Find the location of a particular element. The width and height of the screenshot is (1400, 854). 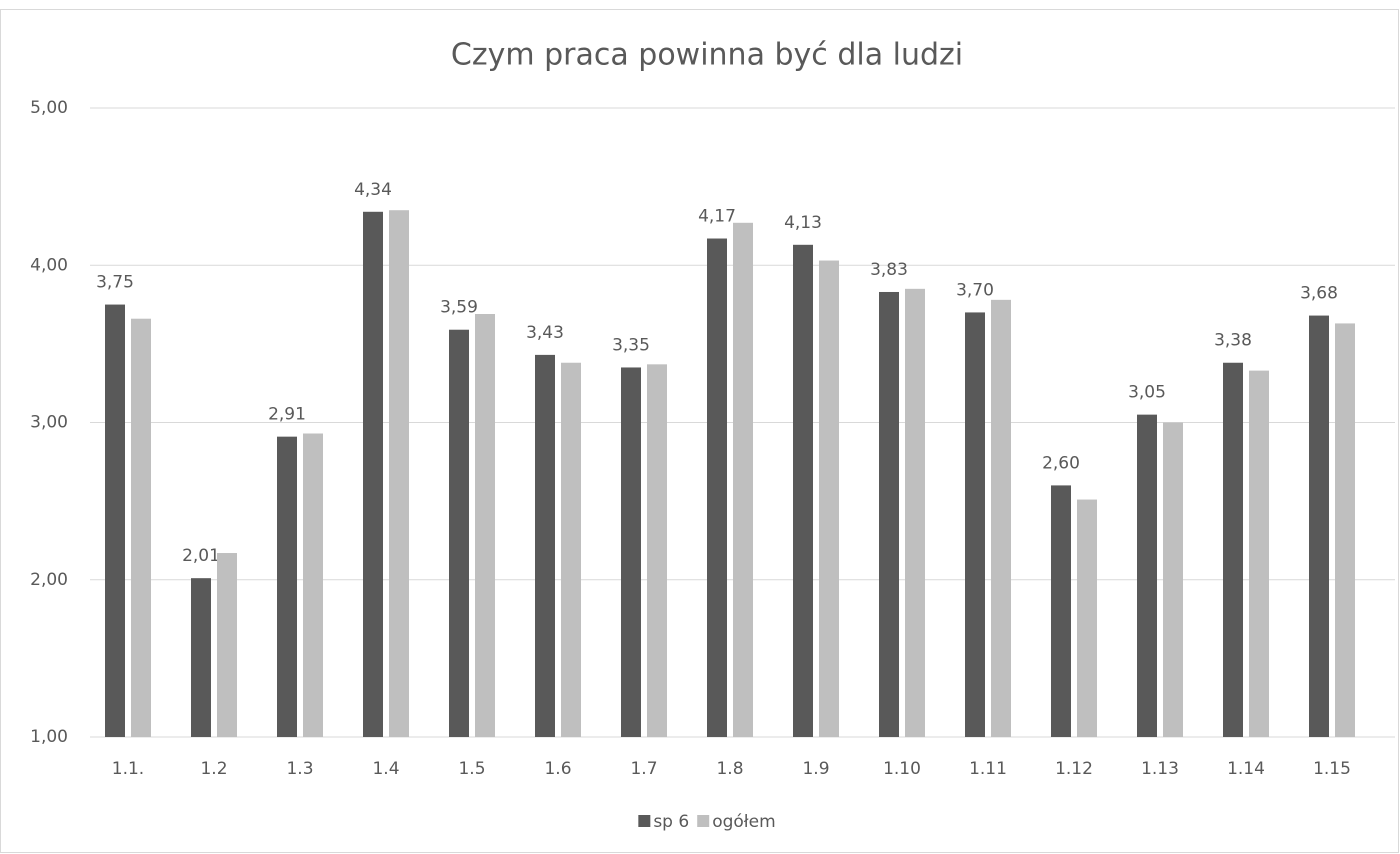

data-label: 2,60 is located at coordinates (1061, 463).